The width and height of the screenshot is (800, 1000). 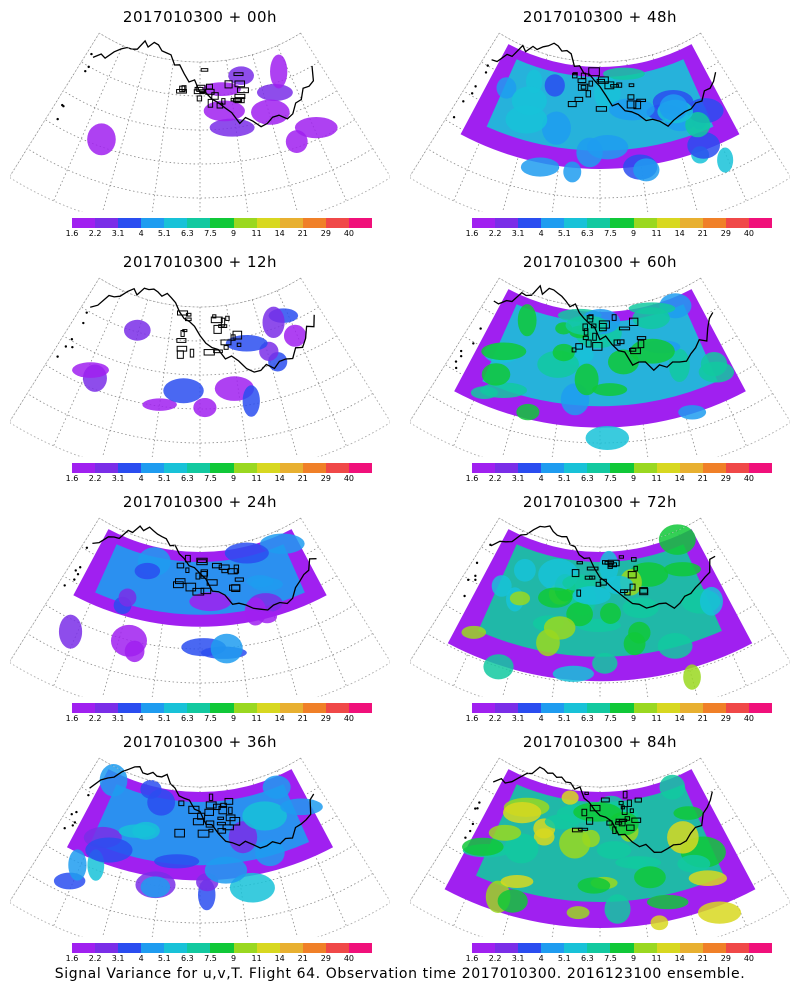 What do you see at coordinates (200, 502) in the screenshot?
I see `panel-title: 2017010300 + 24h` at bounding box center [200, 502].